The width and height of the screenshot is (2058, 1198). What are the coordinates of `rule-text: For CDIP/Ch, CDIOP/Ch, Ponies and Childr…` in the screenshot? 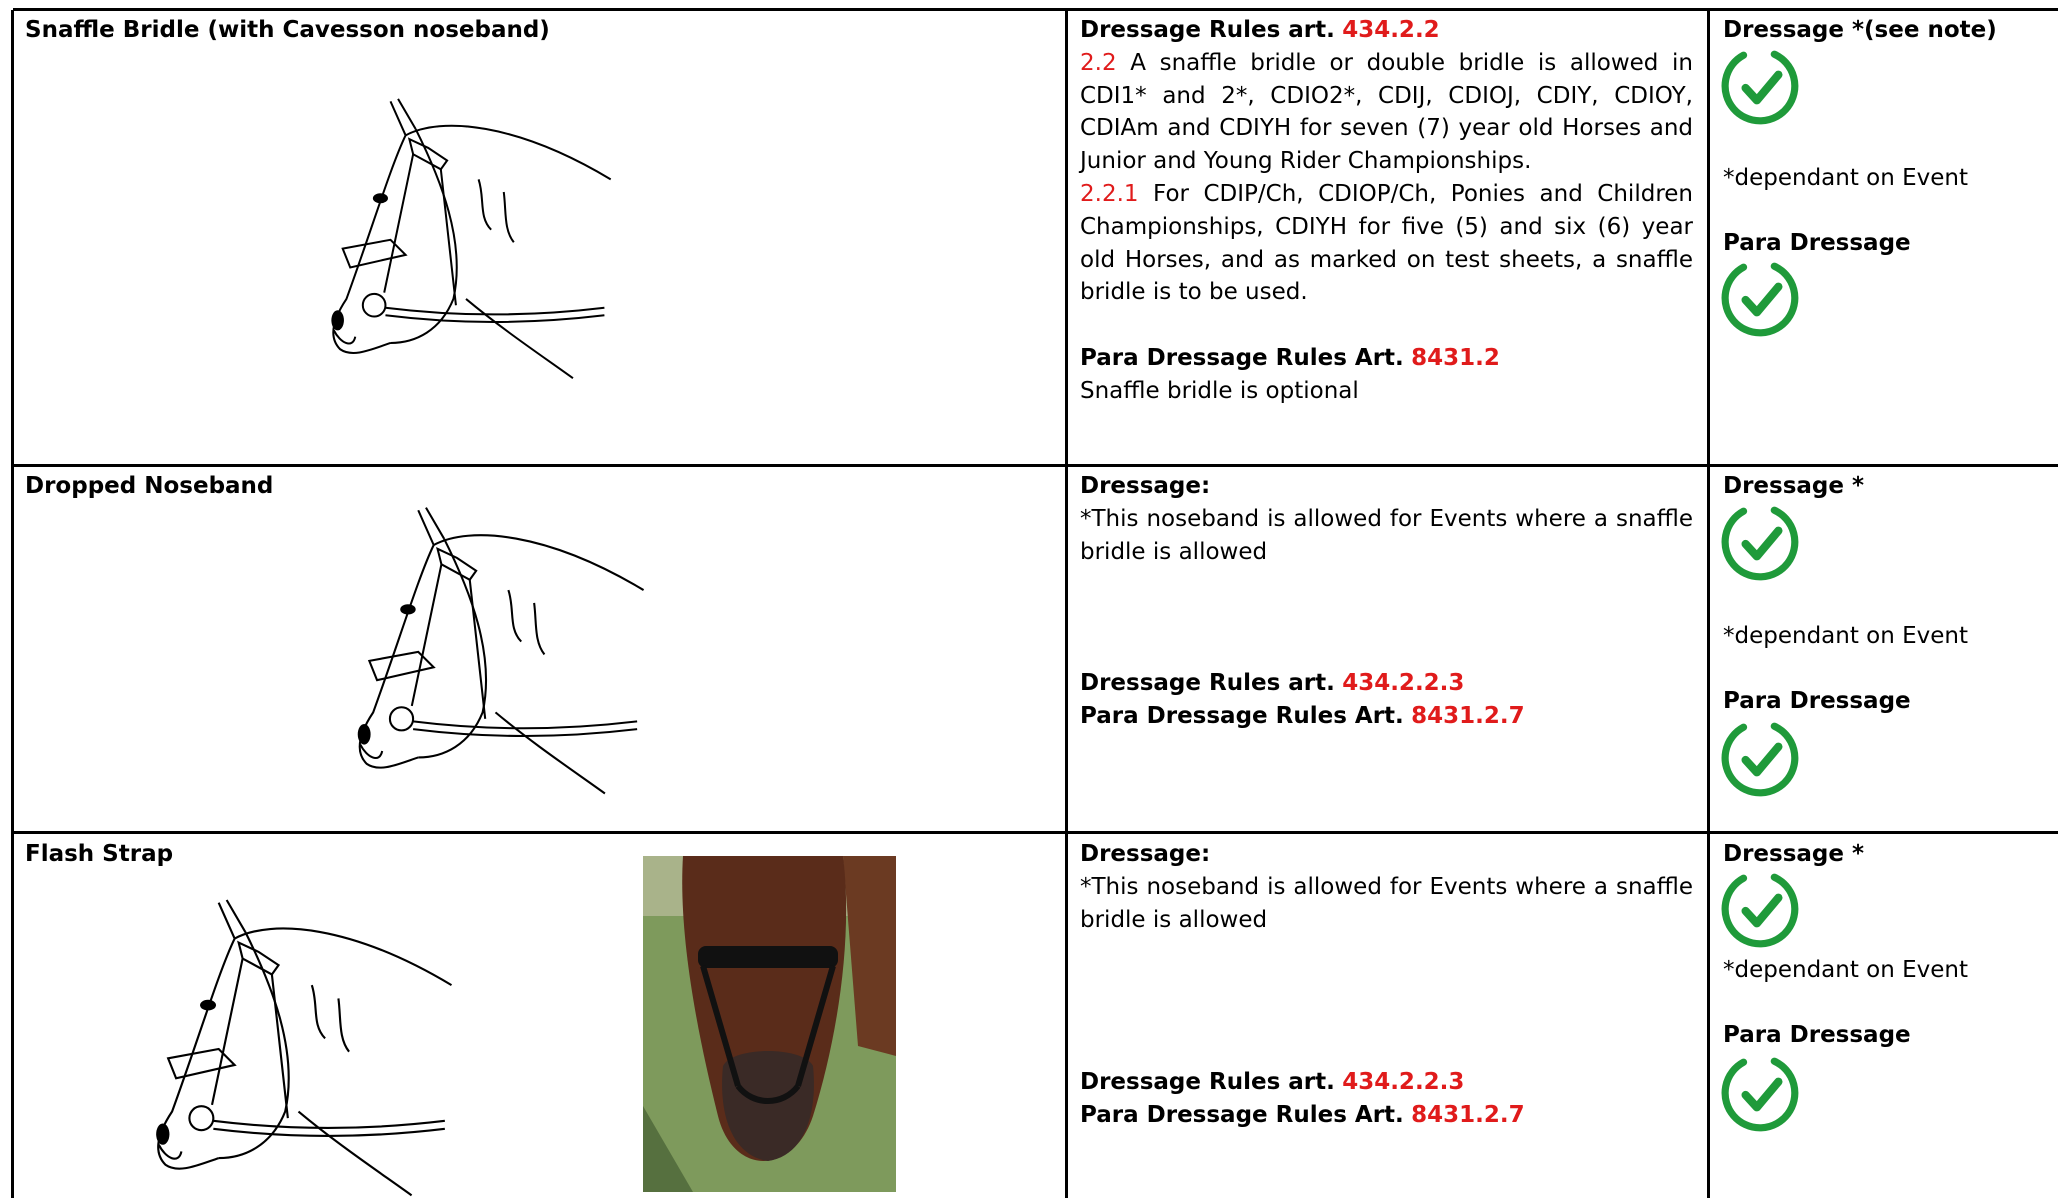 It's located at (1386, 243).